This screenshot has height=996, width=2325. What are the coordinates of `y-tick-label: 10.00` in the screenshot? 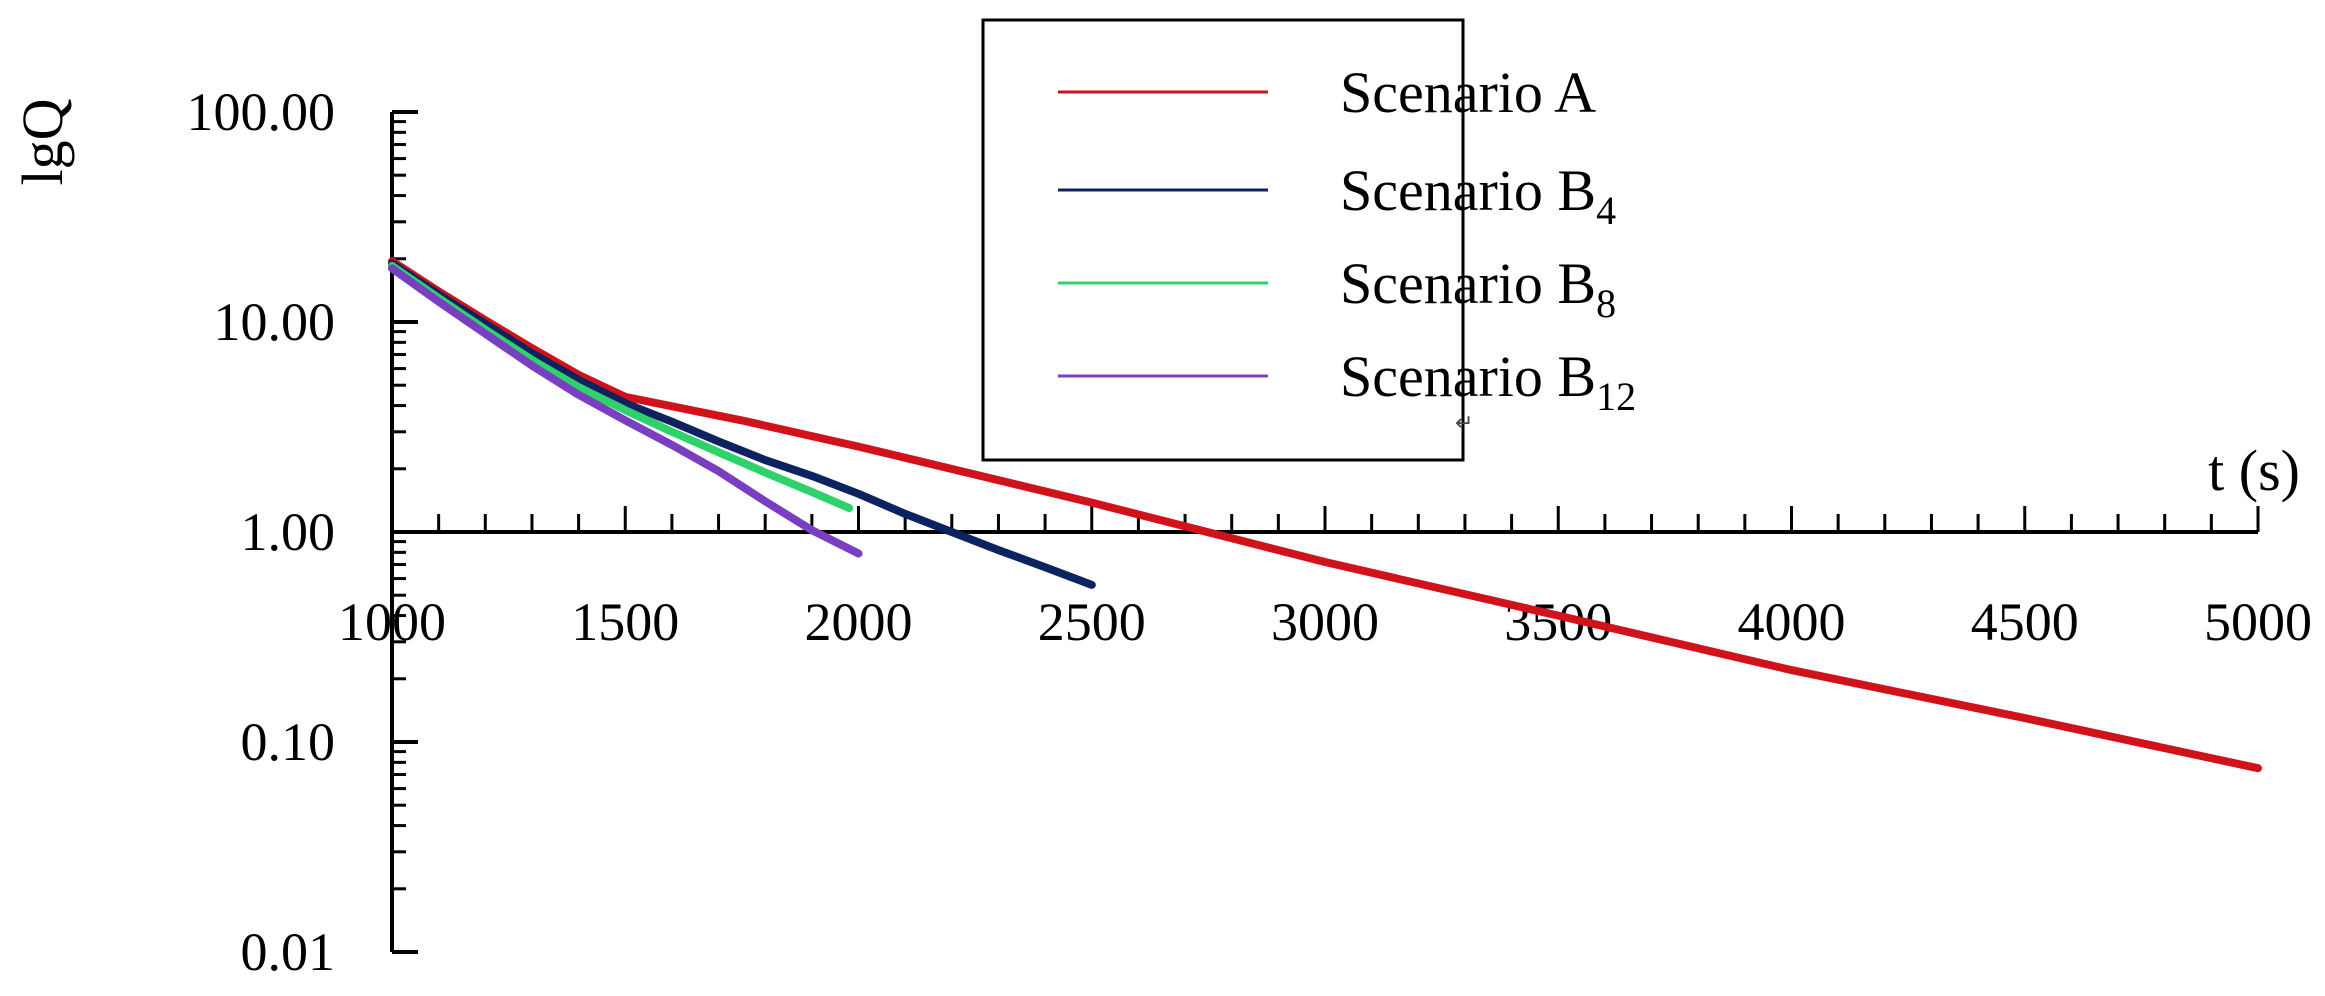 It's located at (275, 322).